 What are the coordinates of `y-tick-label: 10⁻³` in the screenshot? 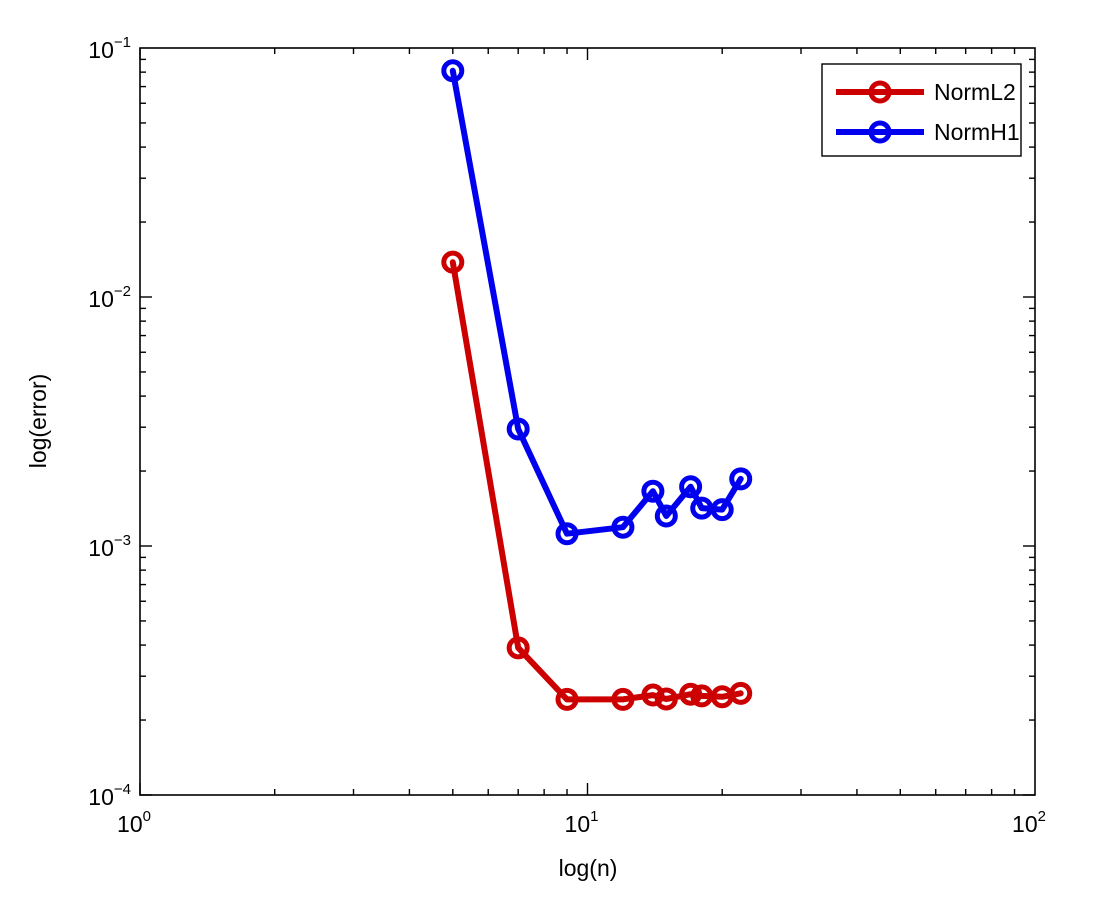 It's located at (109, 546).